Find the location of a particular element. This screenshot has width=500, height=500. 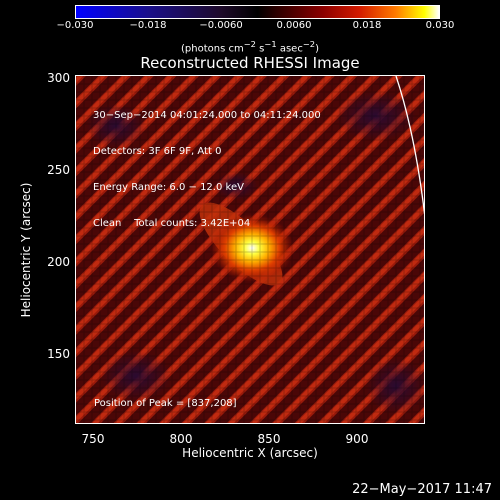

y-tick: 250 is located at coordinates (58, 170).